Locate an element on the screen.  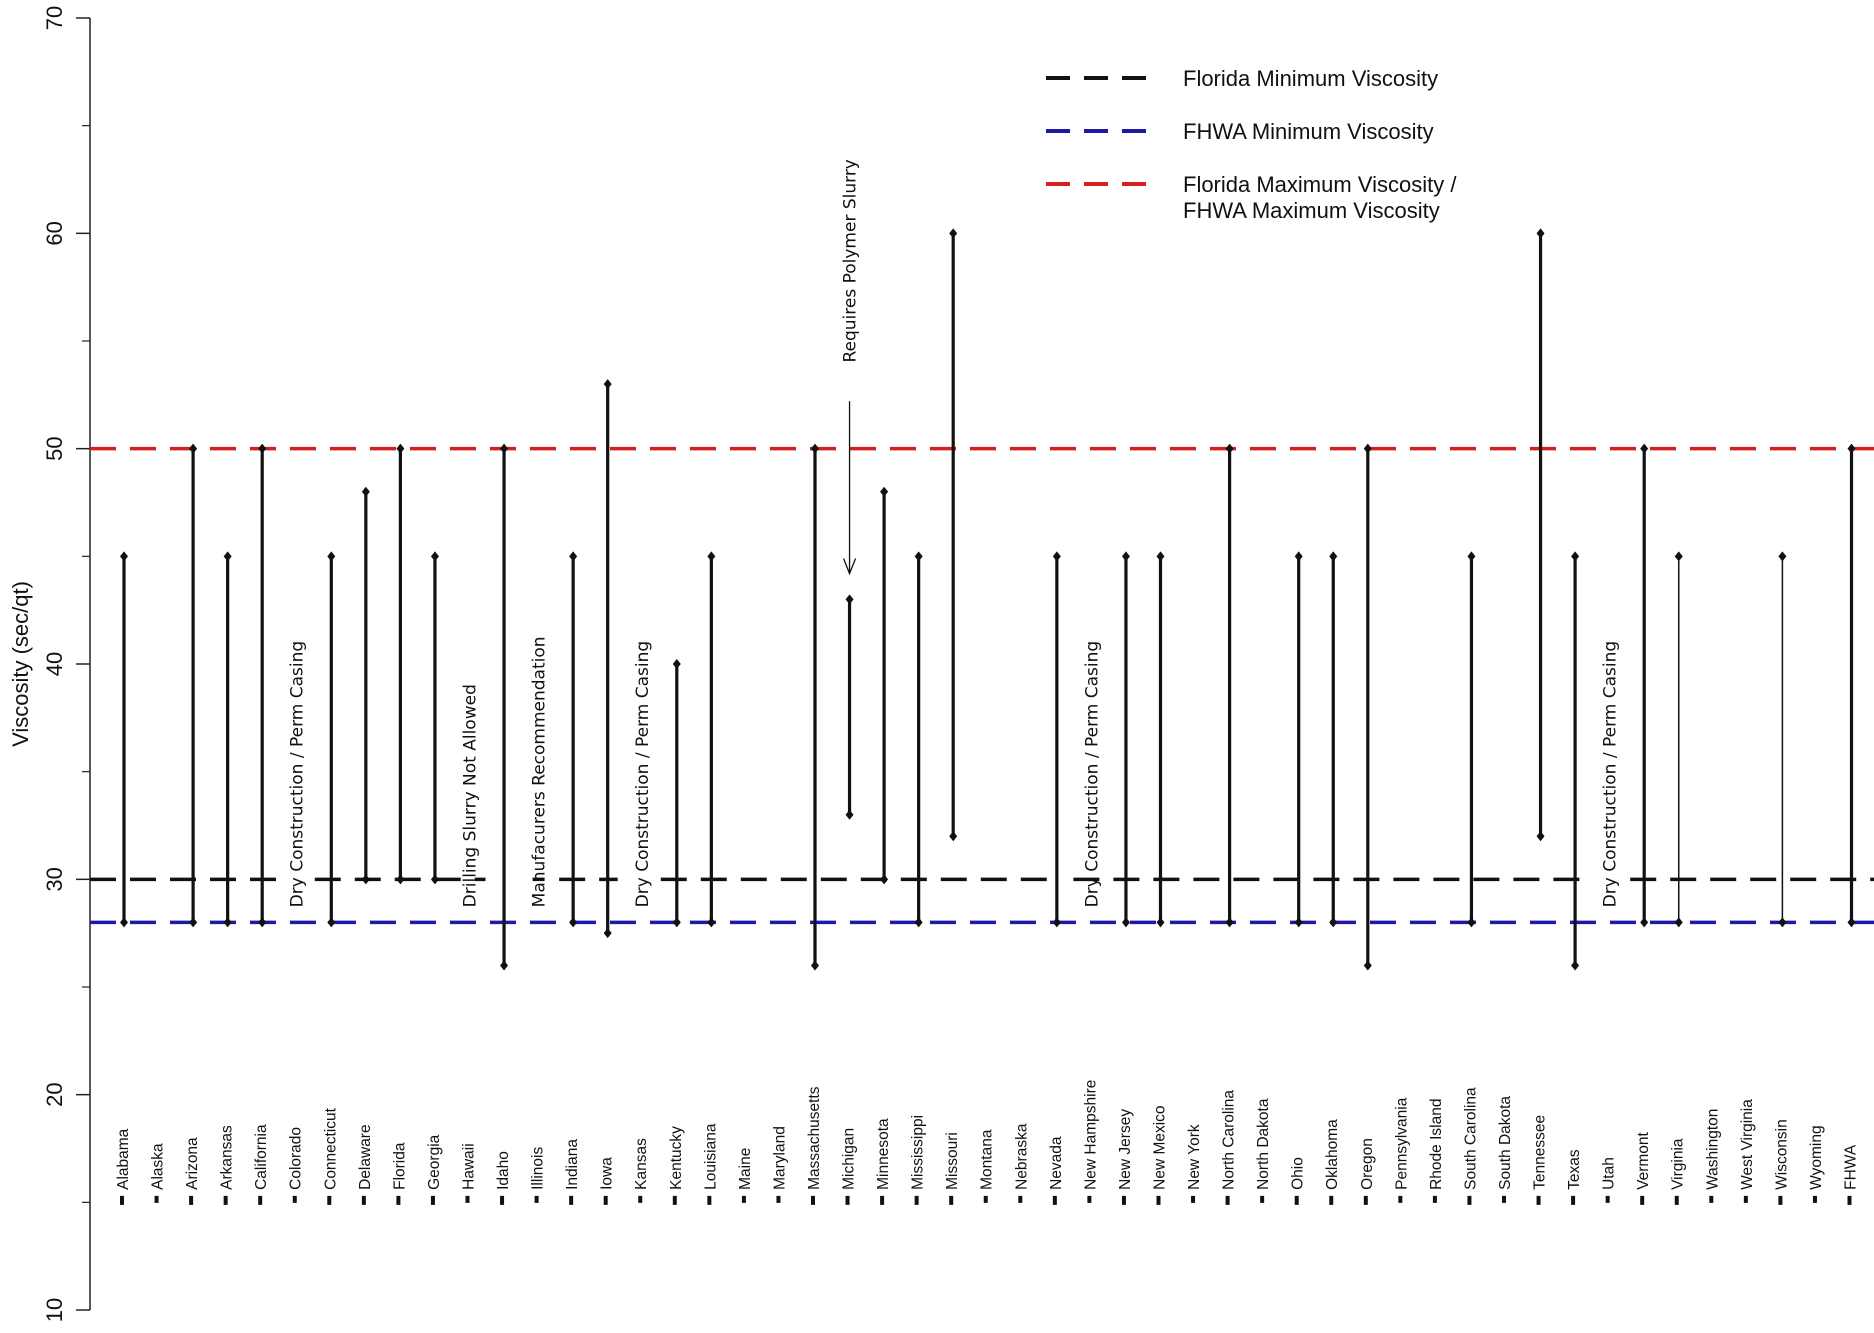
state-label: Oklahoma is located at coordinates (1332, 1154).